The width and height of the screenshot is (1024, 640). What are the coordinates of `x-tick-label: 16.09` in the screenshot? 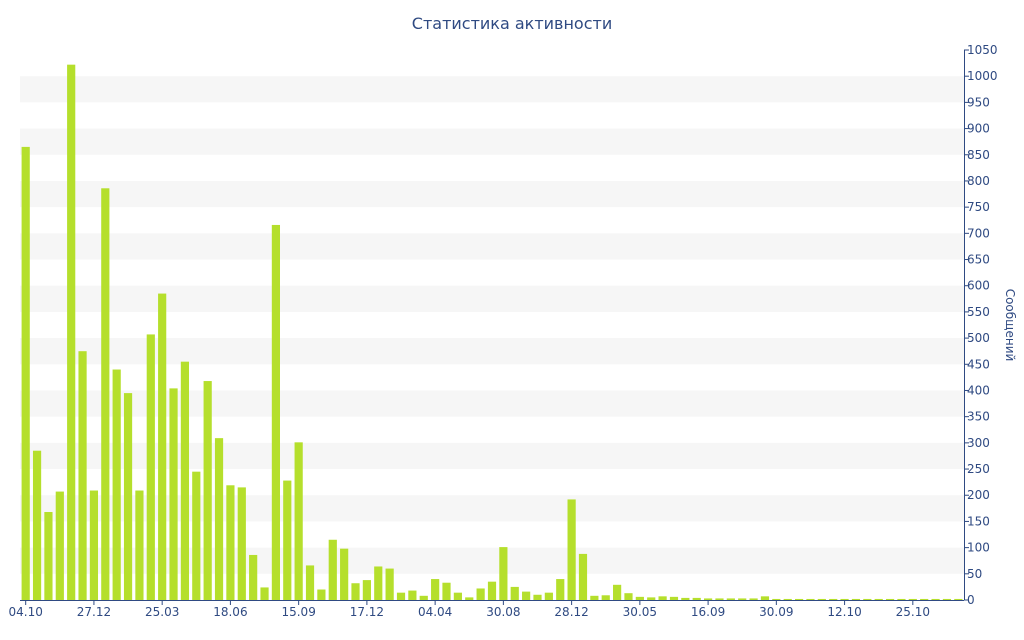 It's located at (708, 612).